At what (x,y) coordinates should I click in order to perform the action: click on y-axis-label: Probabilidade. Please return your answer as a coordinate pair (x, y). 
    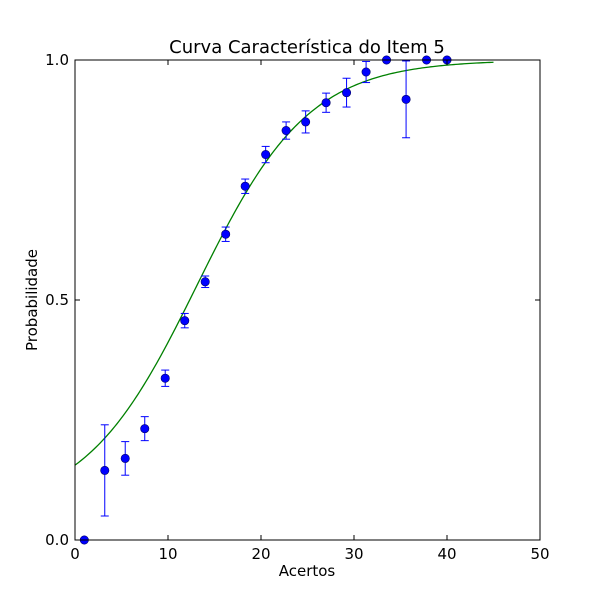
    Looking at the image, I should click on (32, 300).